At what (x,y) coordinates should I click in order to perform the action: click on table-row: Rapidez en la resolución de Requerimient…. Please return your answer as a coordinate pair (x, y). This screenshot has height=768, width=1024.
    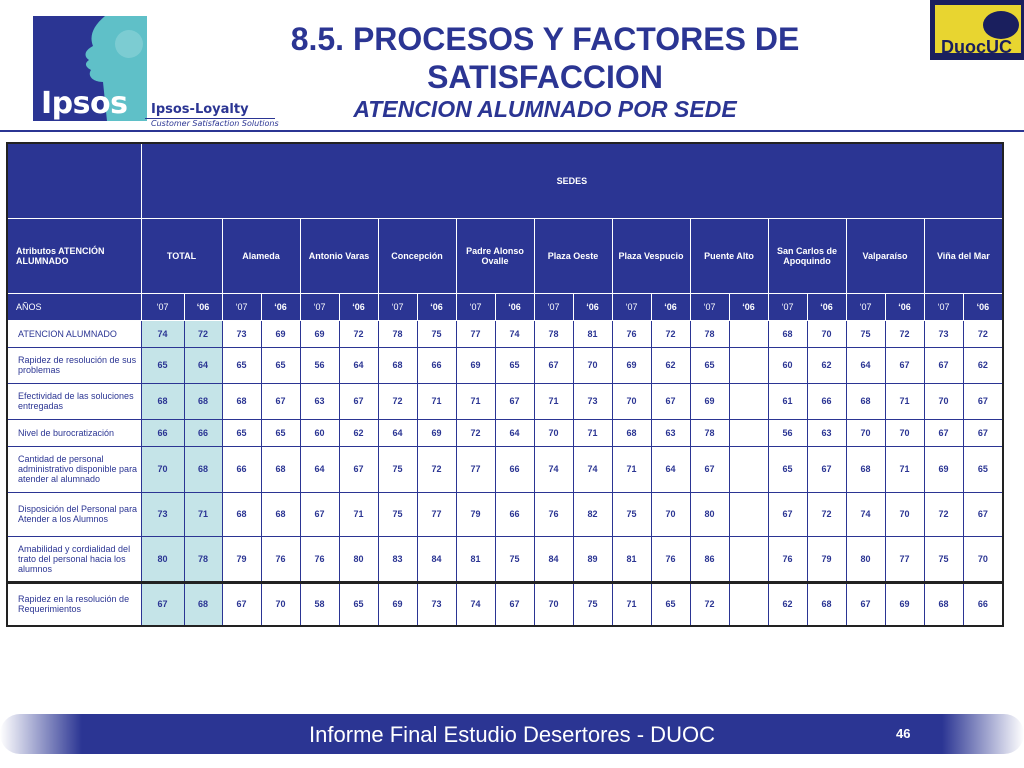
    Looking at the image, I should click on (505, 603).